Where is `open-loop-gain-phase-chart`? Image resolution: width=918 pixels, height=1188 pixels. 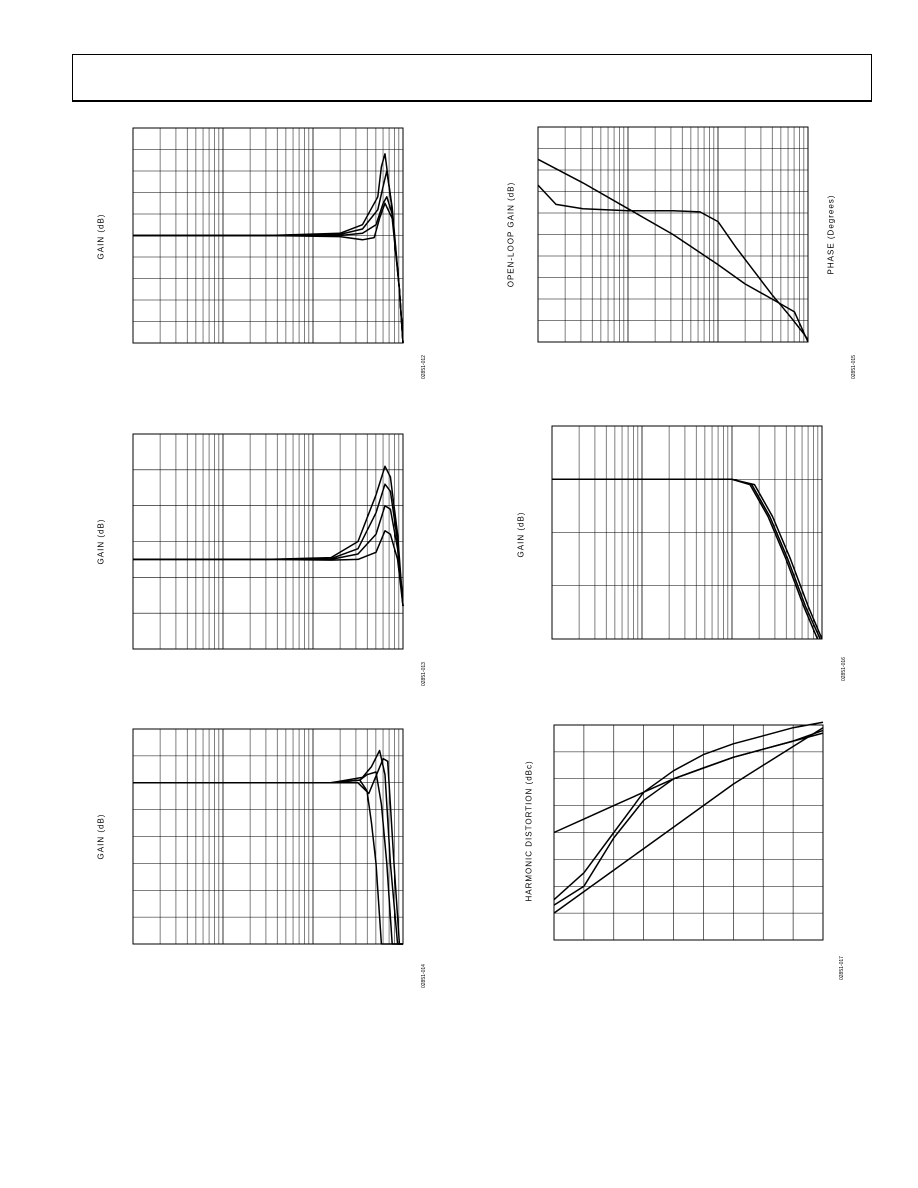 open-loop-gain-phase-chart is located at coordinates (673, 234).